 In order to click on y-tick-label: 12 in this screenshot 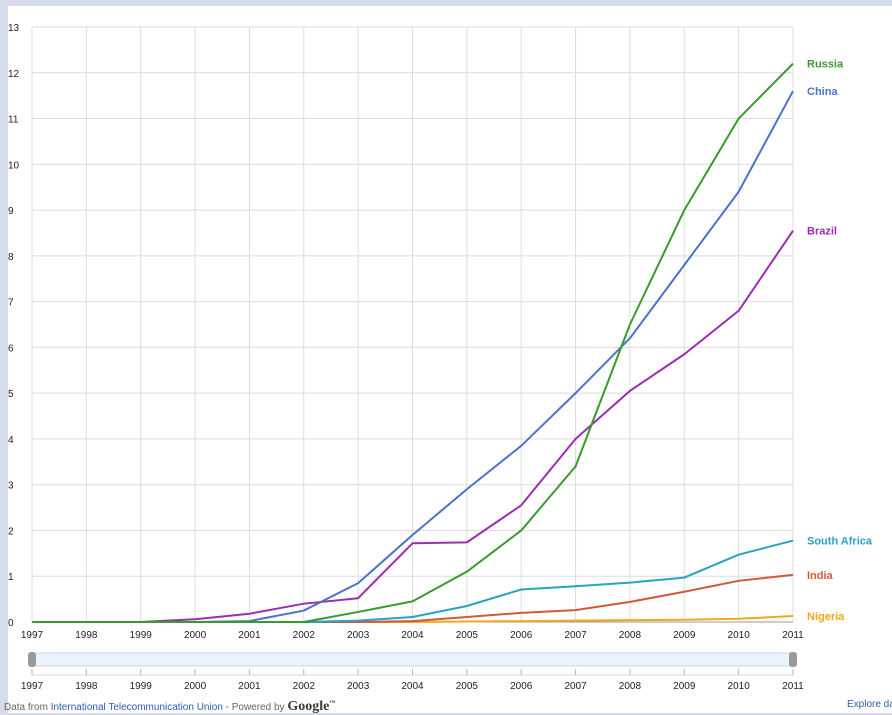, I will do `click(14, 74)`.